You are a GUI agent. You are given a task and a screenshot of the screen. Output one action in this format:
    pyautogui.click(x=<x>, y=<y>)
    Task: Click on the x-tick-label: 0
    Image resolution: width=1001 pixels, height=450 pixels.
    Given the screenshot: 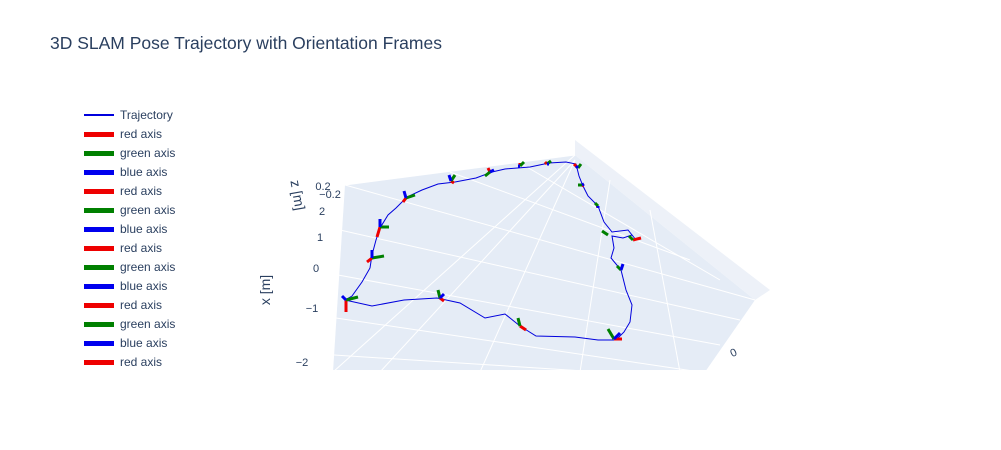 What is the action you would take?
    pyautogui.click(x=316, y=269)
    